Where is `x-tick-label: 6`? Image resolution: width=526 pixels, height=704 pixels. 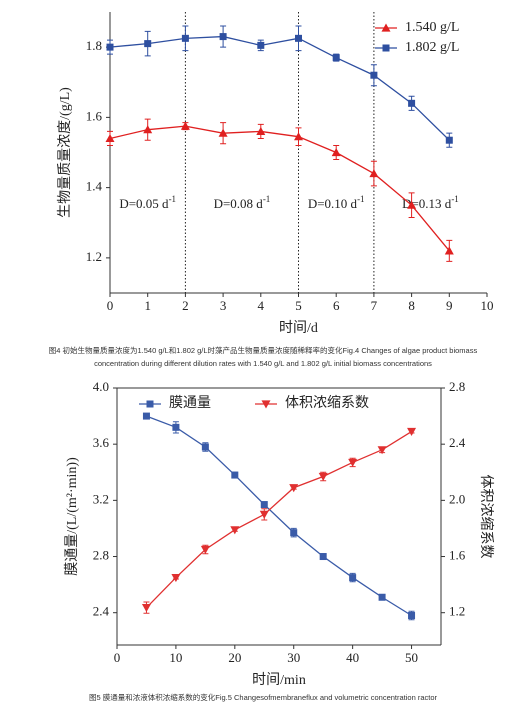 x-tick-label: 6 is located at coordinates (336, 305).